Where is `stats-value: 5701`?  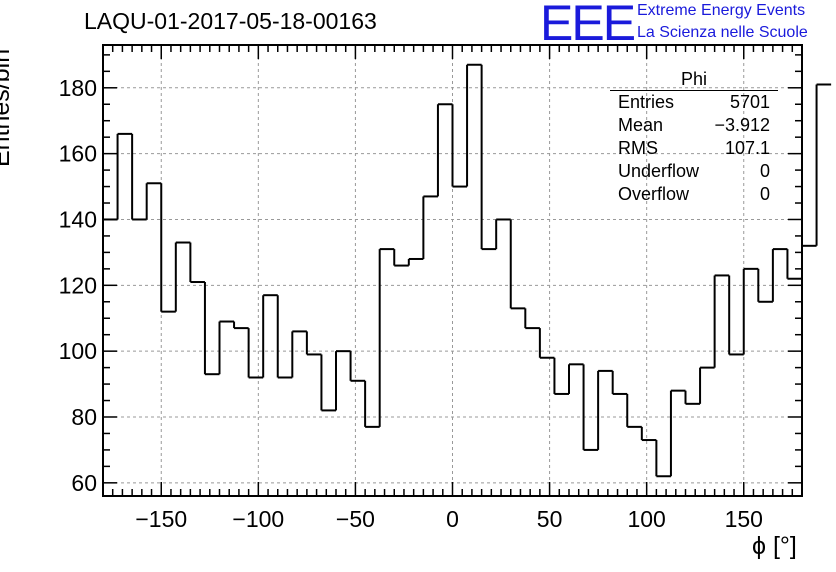 stats-value: 5701 is located at coordinates (749, 102).